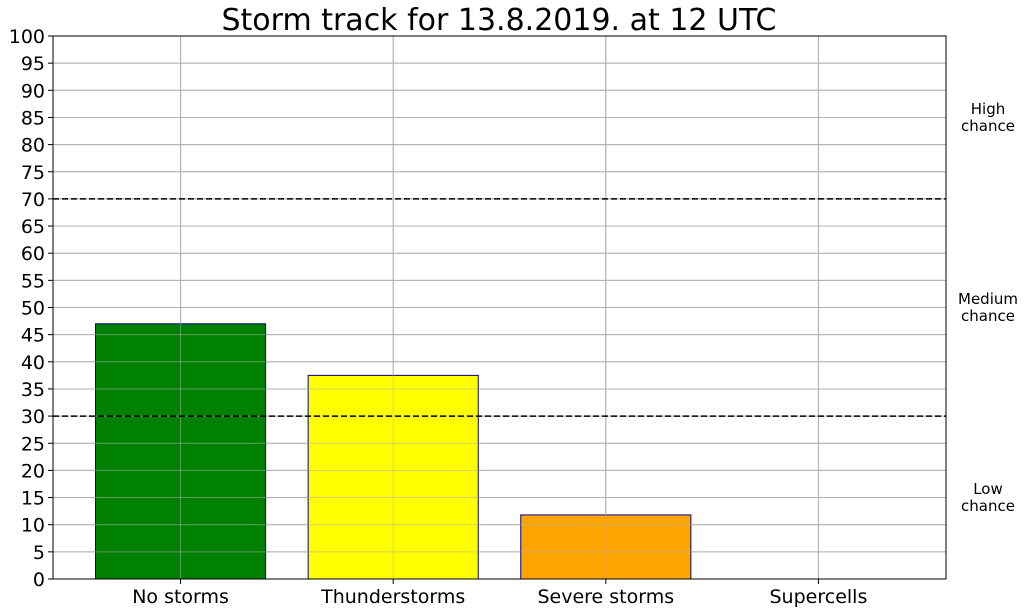 This screenshot has width=1030, height=612. Describe the element at coordinates (33, 526) in the screenshot. I see `y-tick-label: 10` at that location.